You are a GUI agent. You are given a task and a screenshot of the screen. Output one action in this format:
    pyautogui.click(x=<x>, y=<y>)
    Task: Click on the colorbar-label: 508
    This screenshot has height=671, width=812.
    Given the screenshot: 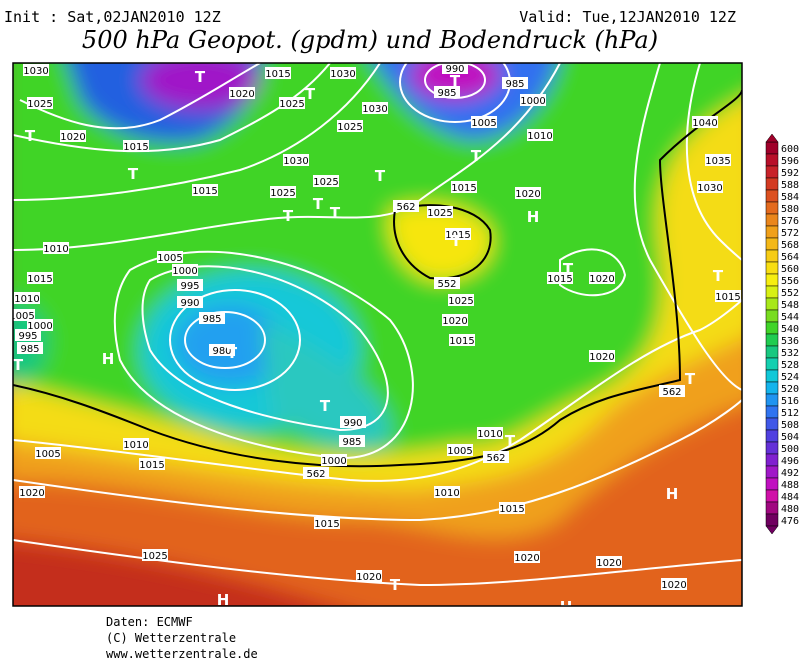 What is the action you would take?
    pyautogui.click(x=790, y=425)
    